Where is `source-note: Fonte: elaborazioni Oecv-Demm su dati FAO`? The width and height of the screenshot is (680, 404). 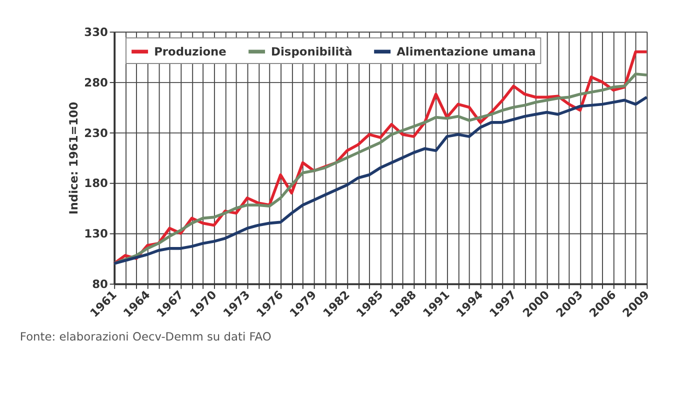 source-note: Fonte: elaborazioni Oecv-Demm su dati FAO is located at coordinates (146, 337).